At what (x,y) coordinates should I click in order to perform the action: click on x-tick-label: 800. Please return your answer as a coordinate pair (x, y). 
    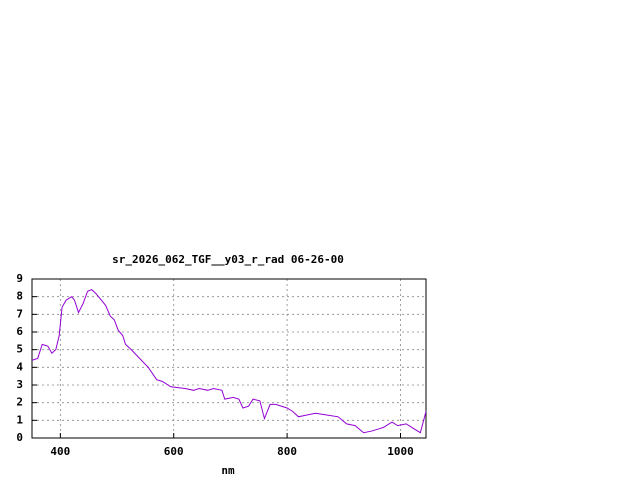
    Looking at the image, I should click on (287, 451).